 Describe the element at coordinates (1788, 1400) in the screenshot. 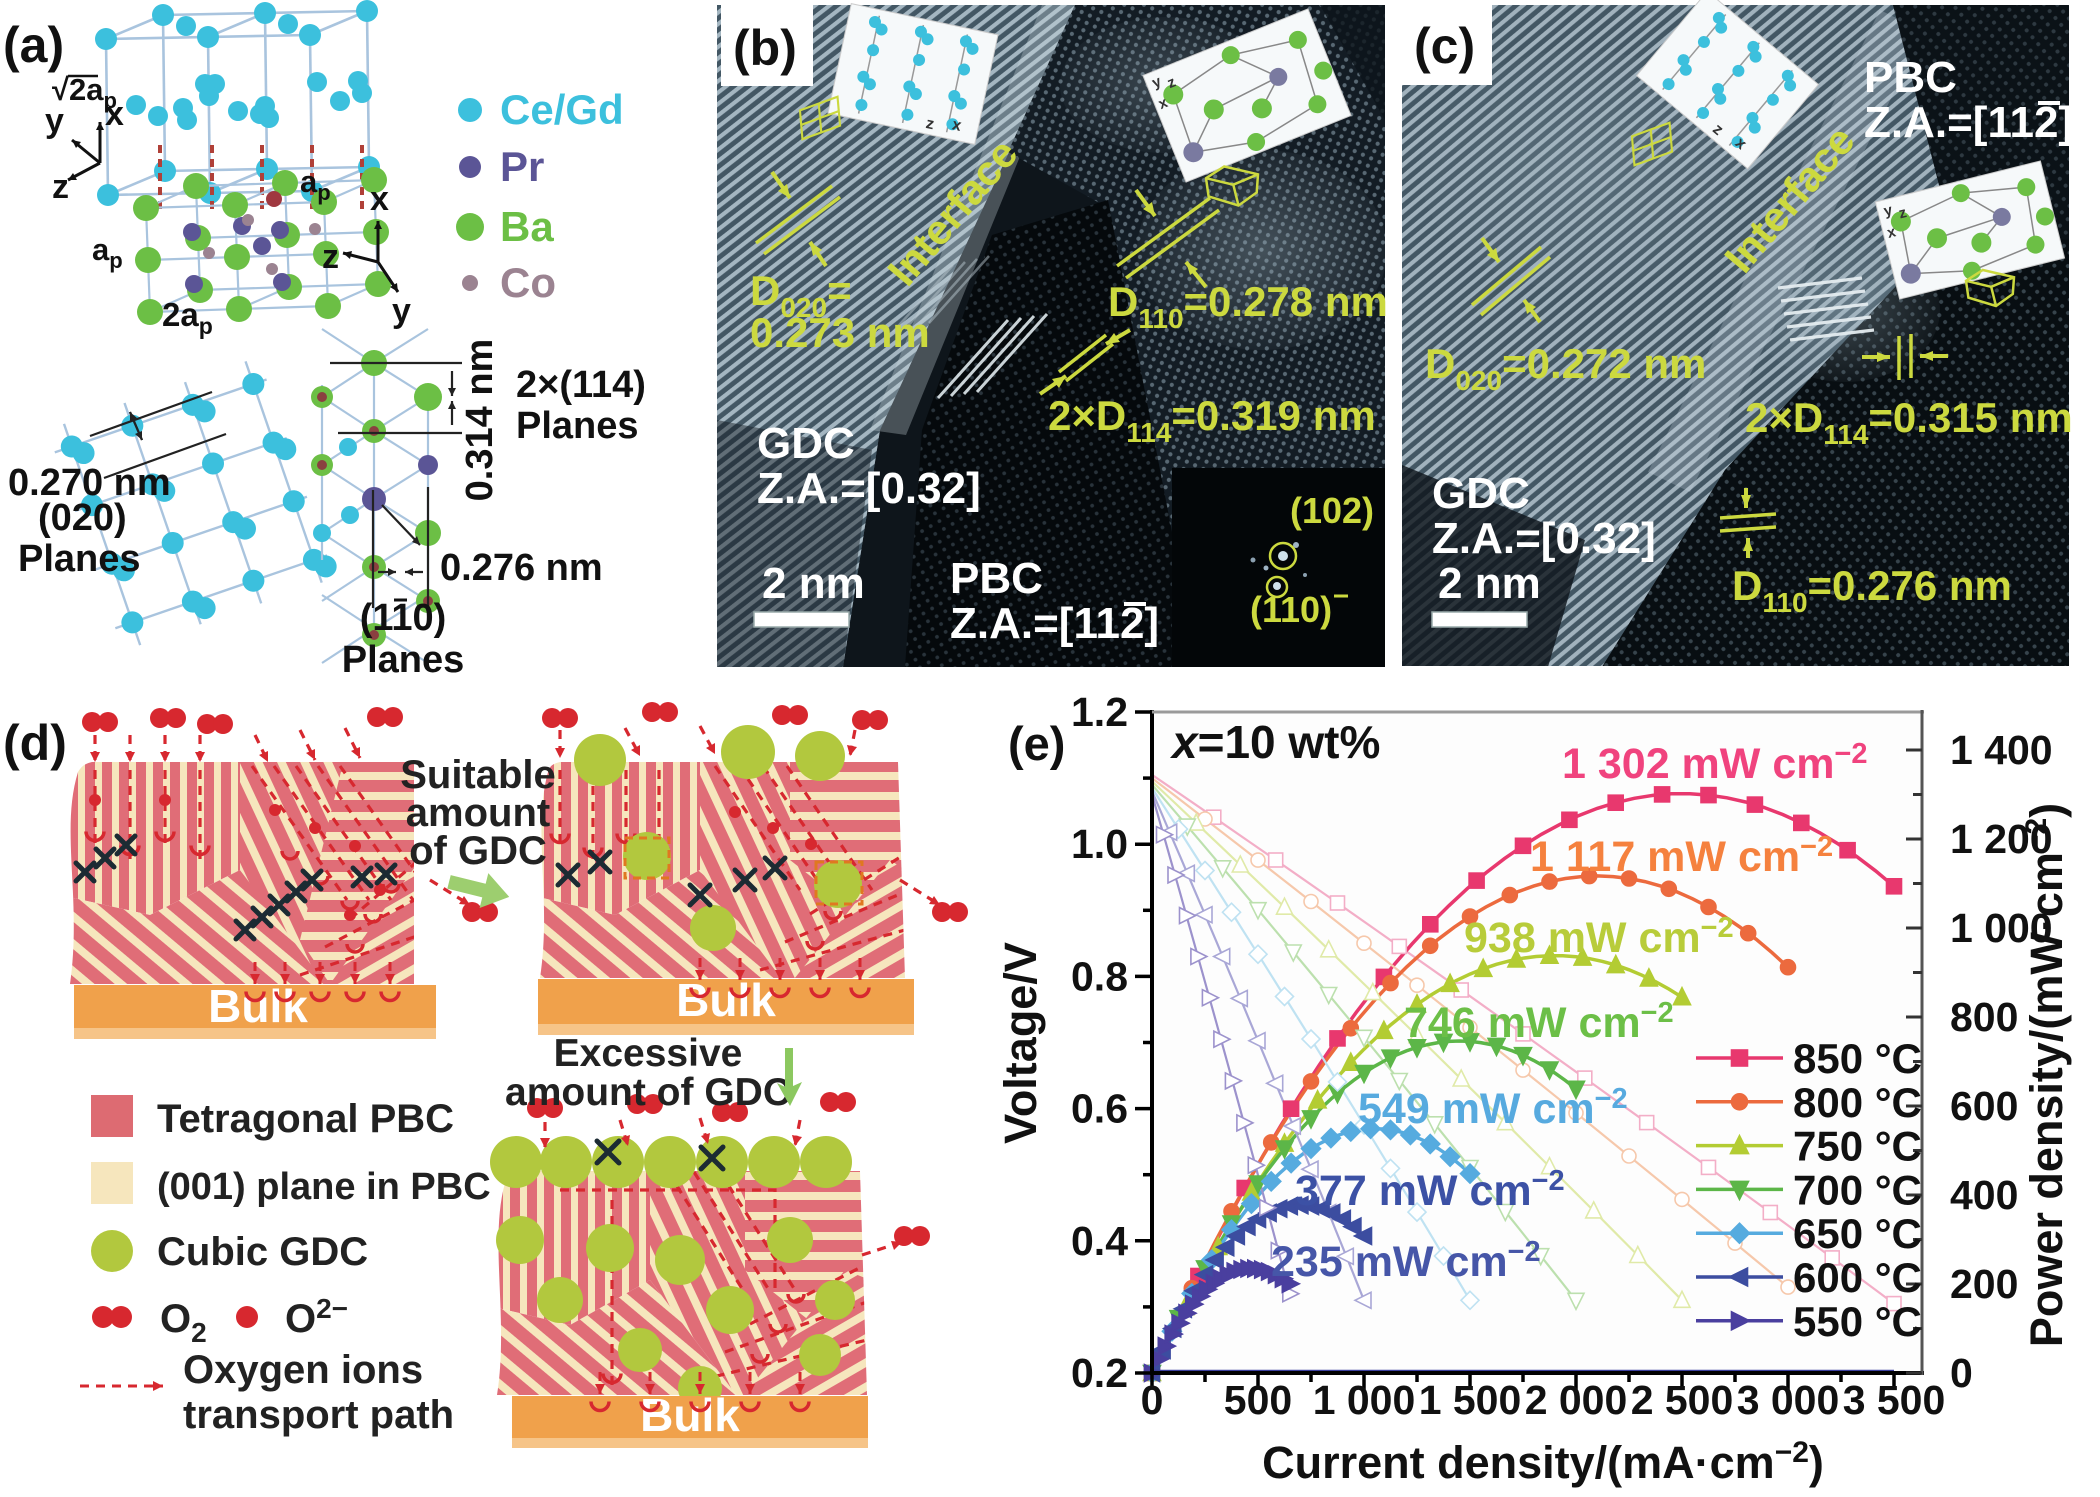

I see `svg-text: 3 000` at that location.